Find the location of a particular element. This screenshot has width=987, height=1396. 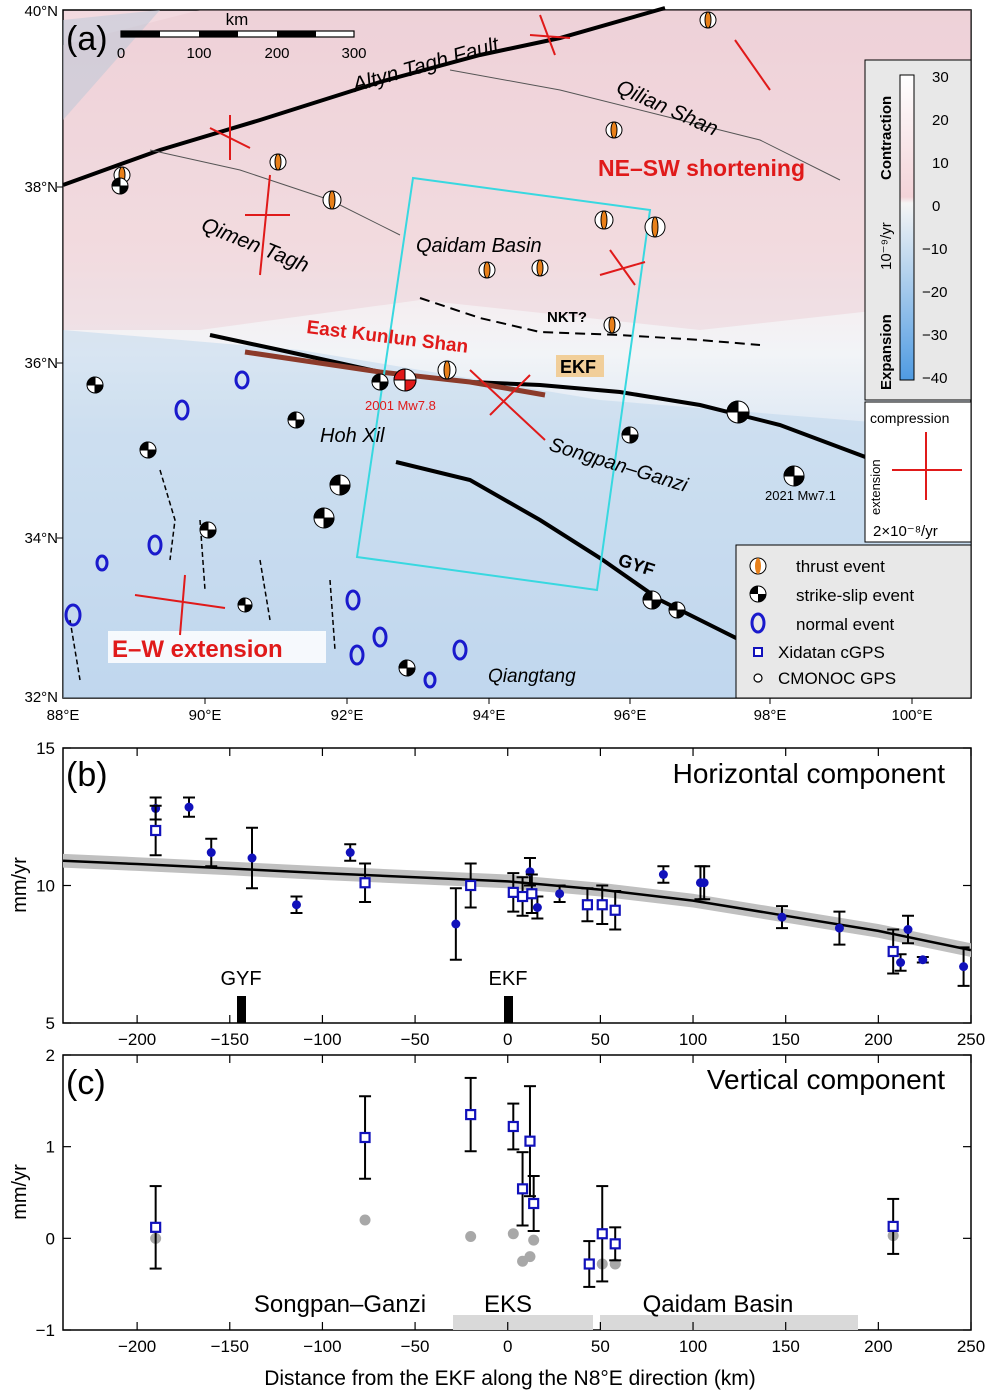

normal-faults is located at coordinates (202, 575).